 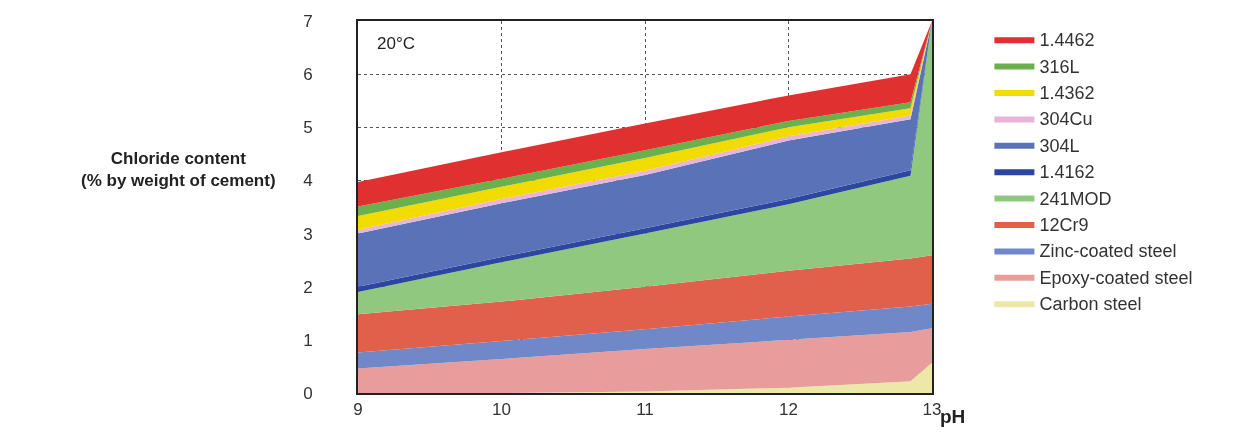 I want to click on legend-label: 12Cr9, so click(x=1064, y=225).